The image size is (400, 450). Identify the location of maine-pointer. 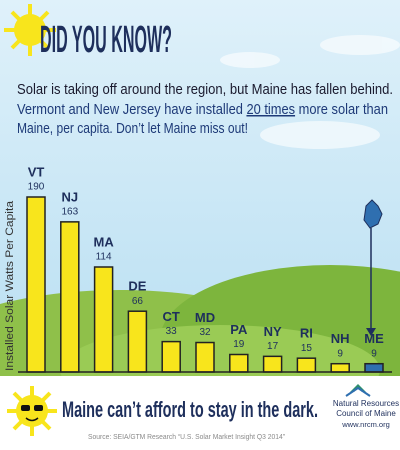
(373, 267).